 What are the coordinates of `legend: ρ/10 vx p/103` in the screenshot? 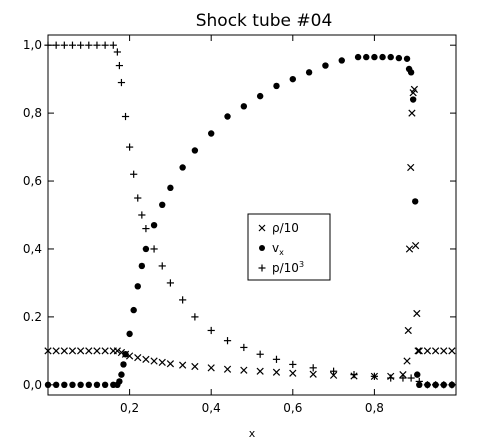 It's located at (289, 247).